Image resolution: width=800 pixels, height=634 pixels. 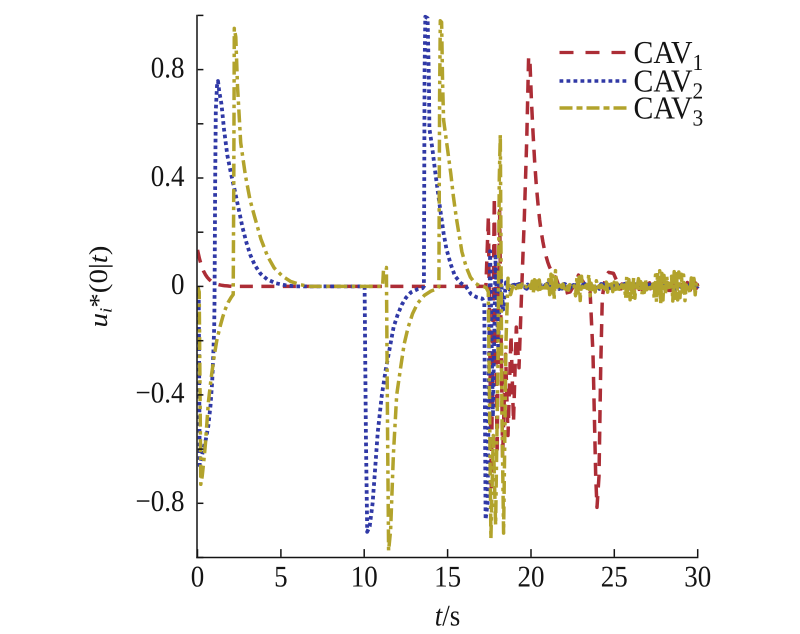 I want to click on svg-text: t/s, so click(x=448, y=616).